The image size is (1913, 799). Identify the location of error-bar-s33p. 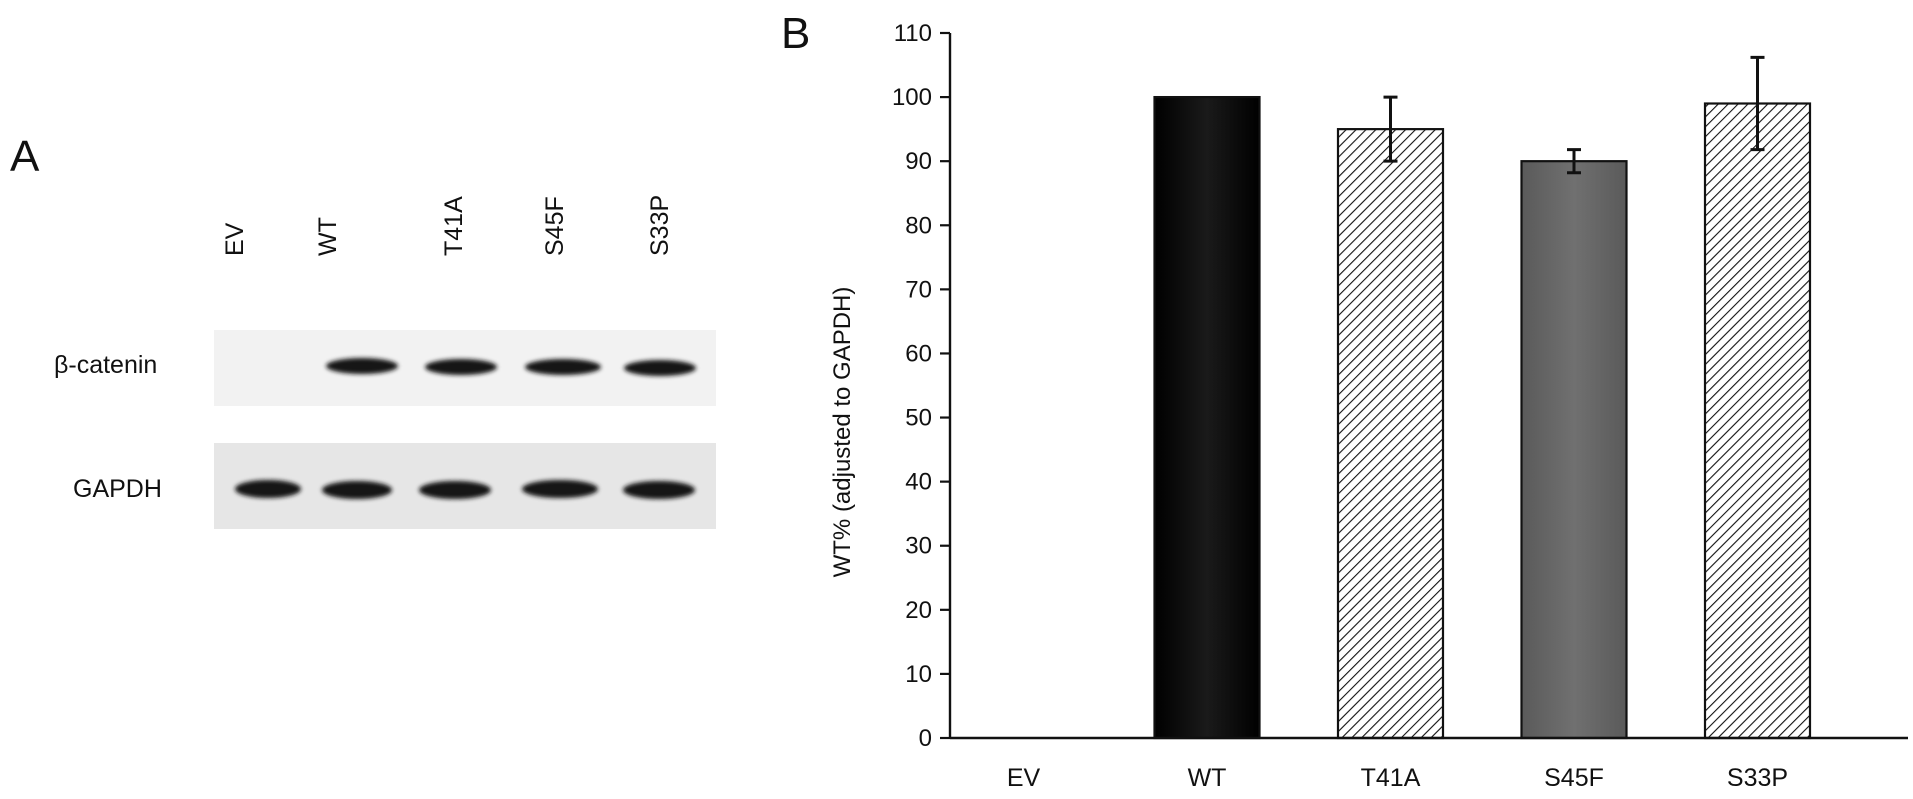
(1757, 103).